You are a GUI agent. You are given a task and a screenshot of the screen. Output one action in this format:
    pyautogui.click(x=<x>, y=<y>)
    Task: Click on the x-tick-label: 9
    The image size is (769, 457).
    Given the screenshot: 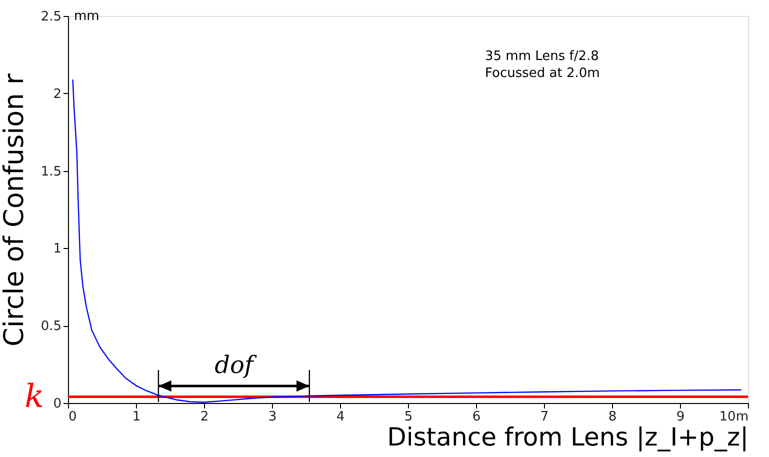 What is the action you would take?
    pyautogui.click(x=680, y=417)
    